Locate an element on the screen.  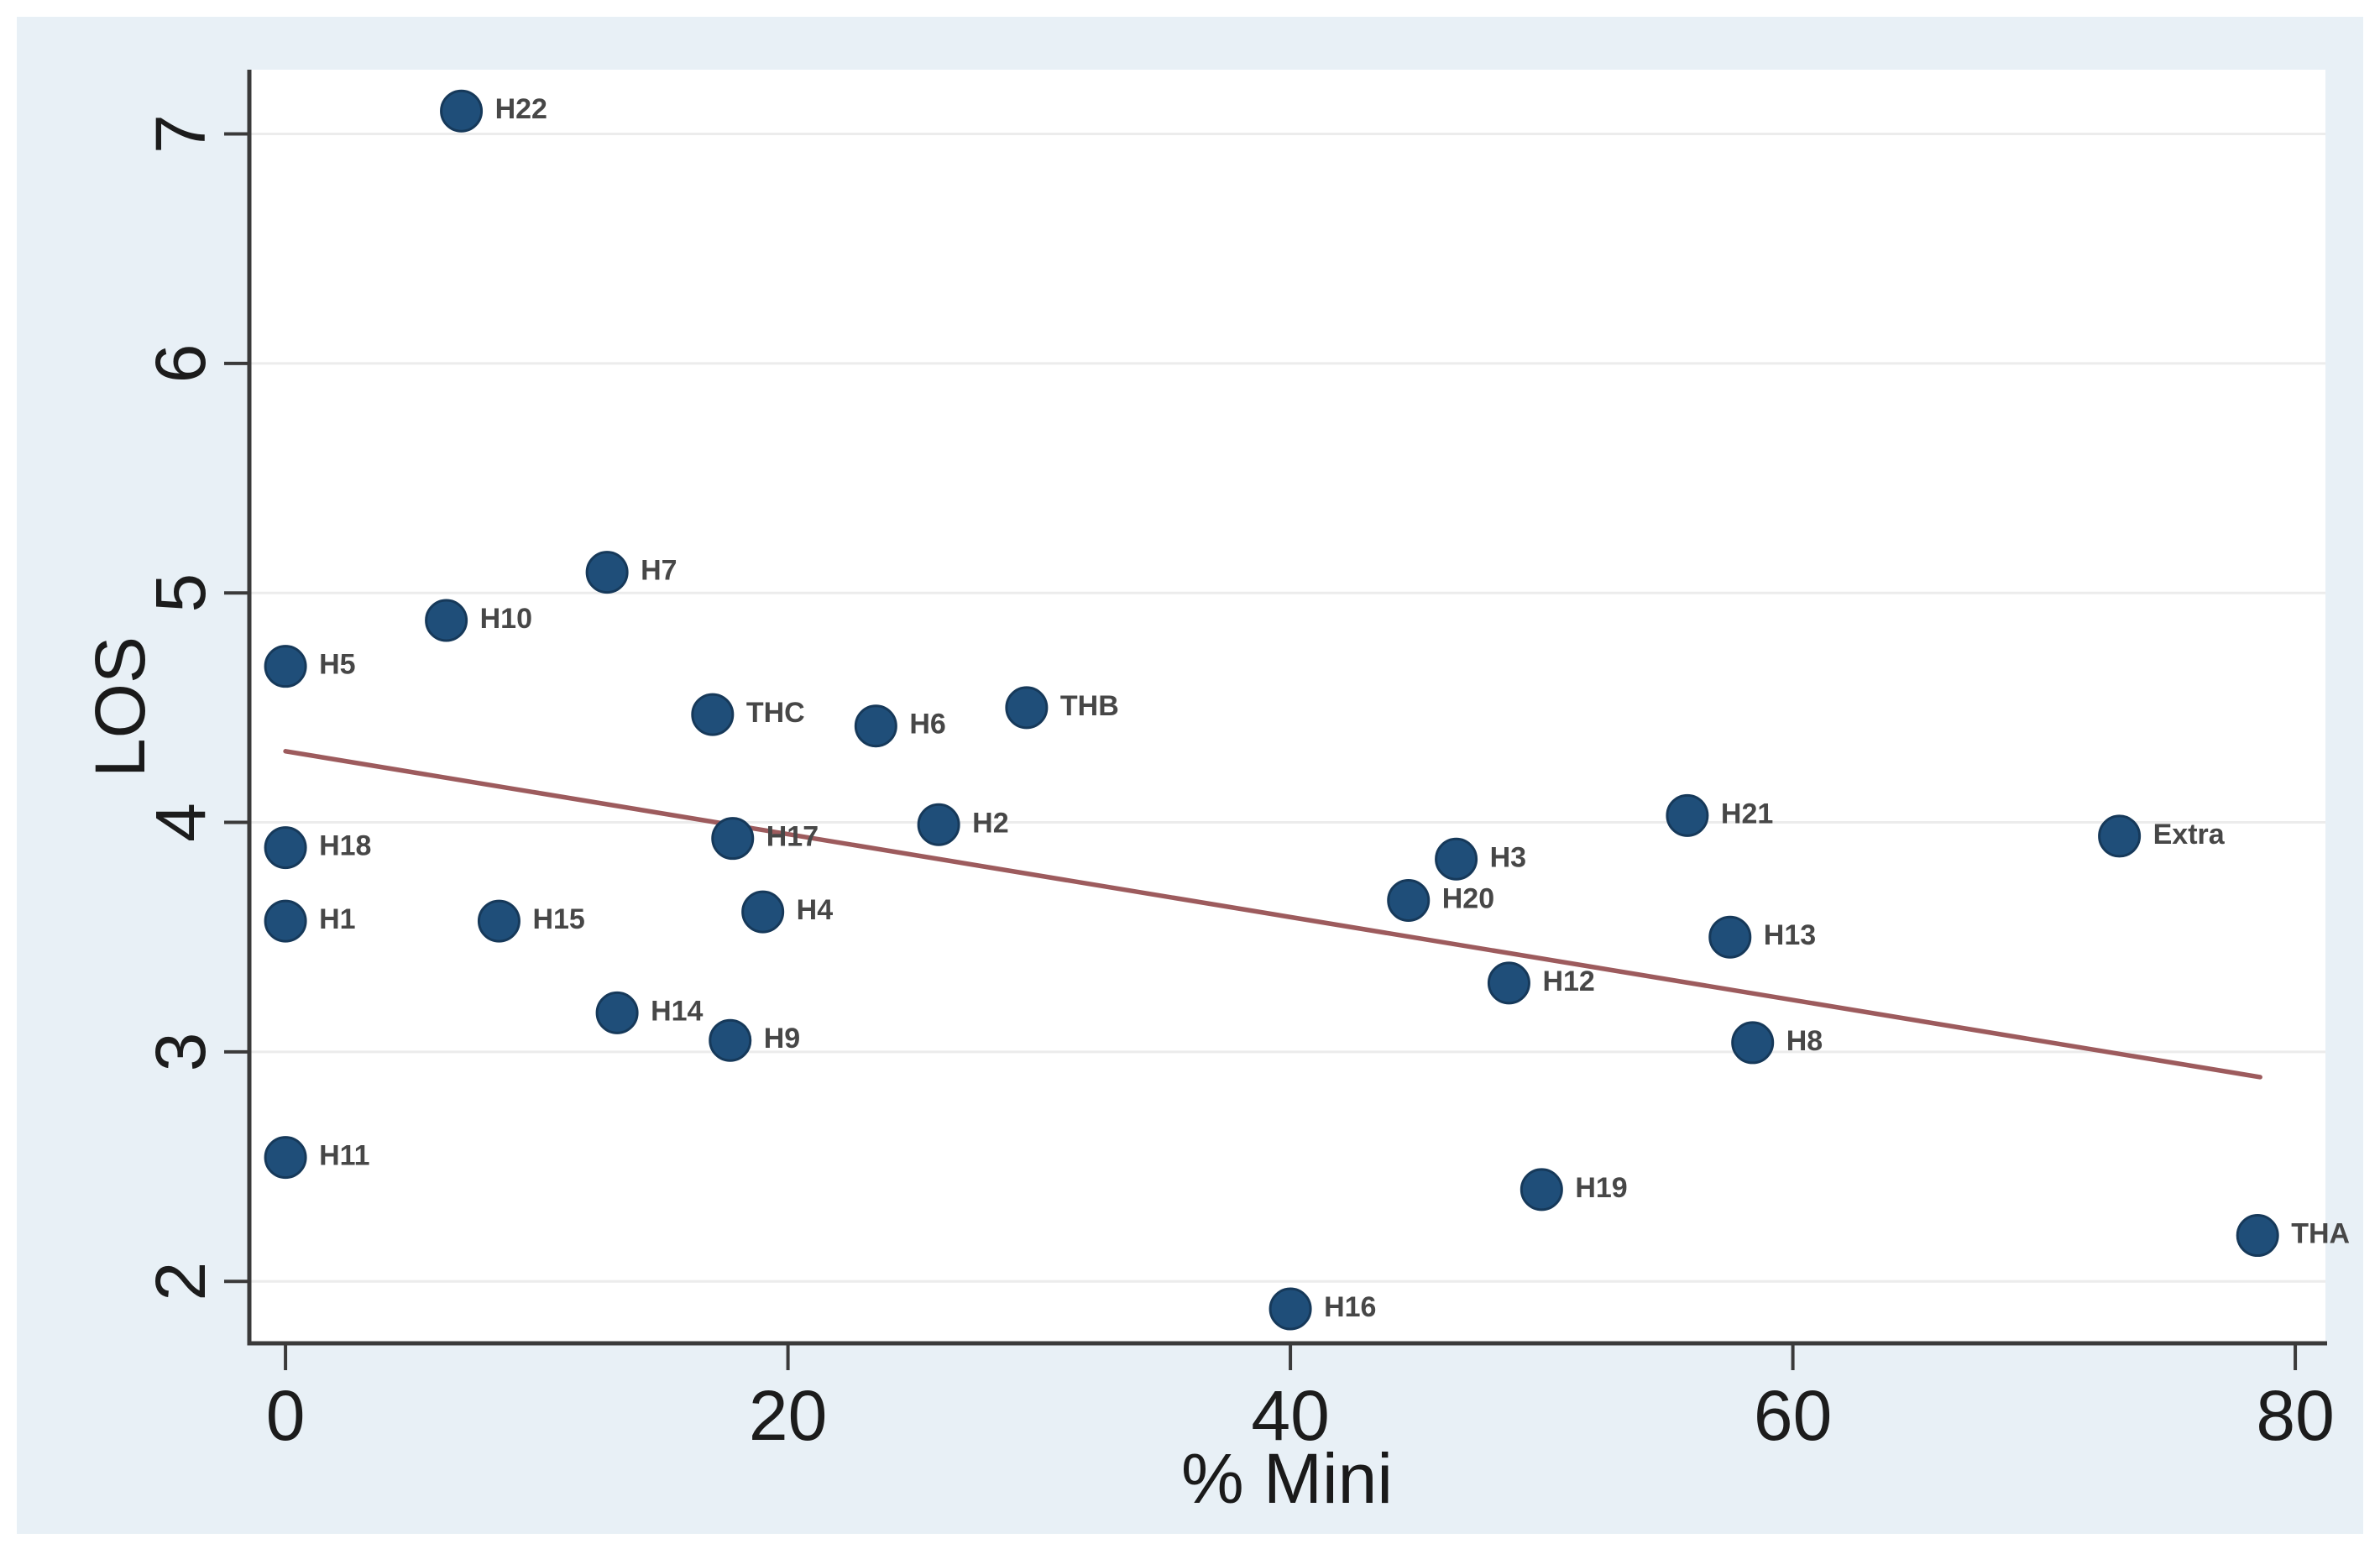
x-tick-label: 40 is located at coordinates (1290, 1416).